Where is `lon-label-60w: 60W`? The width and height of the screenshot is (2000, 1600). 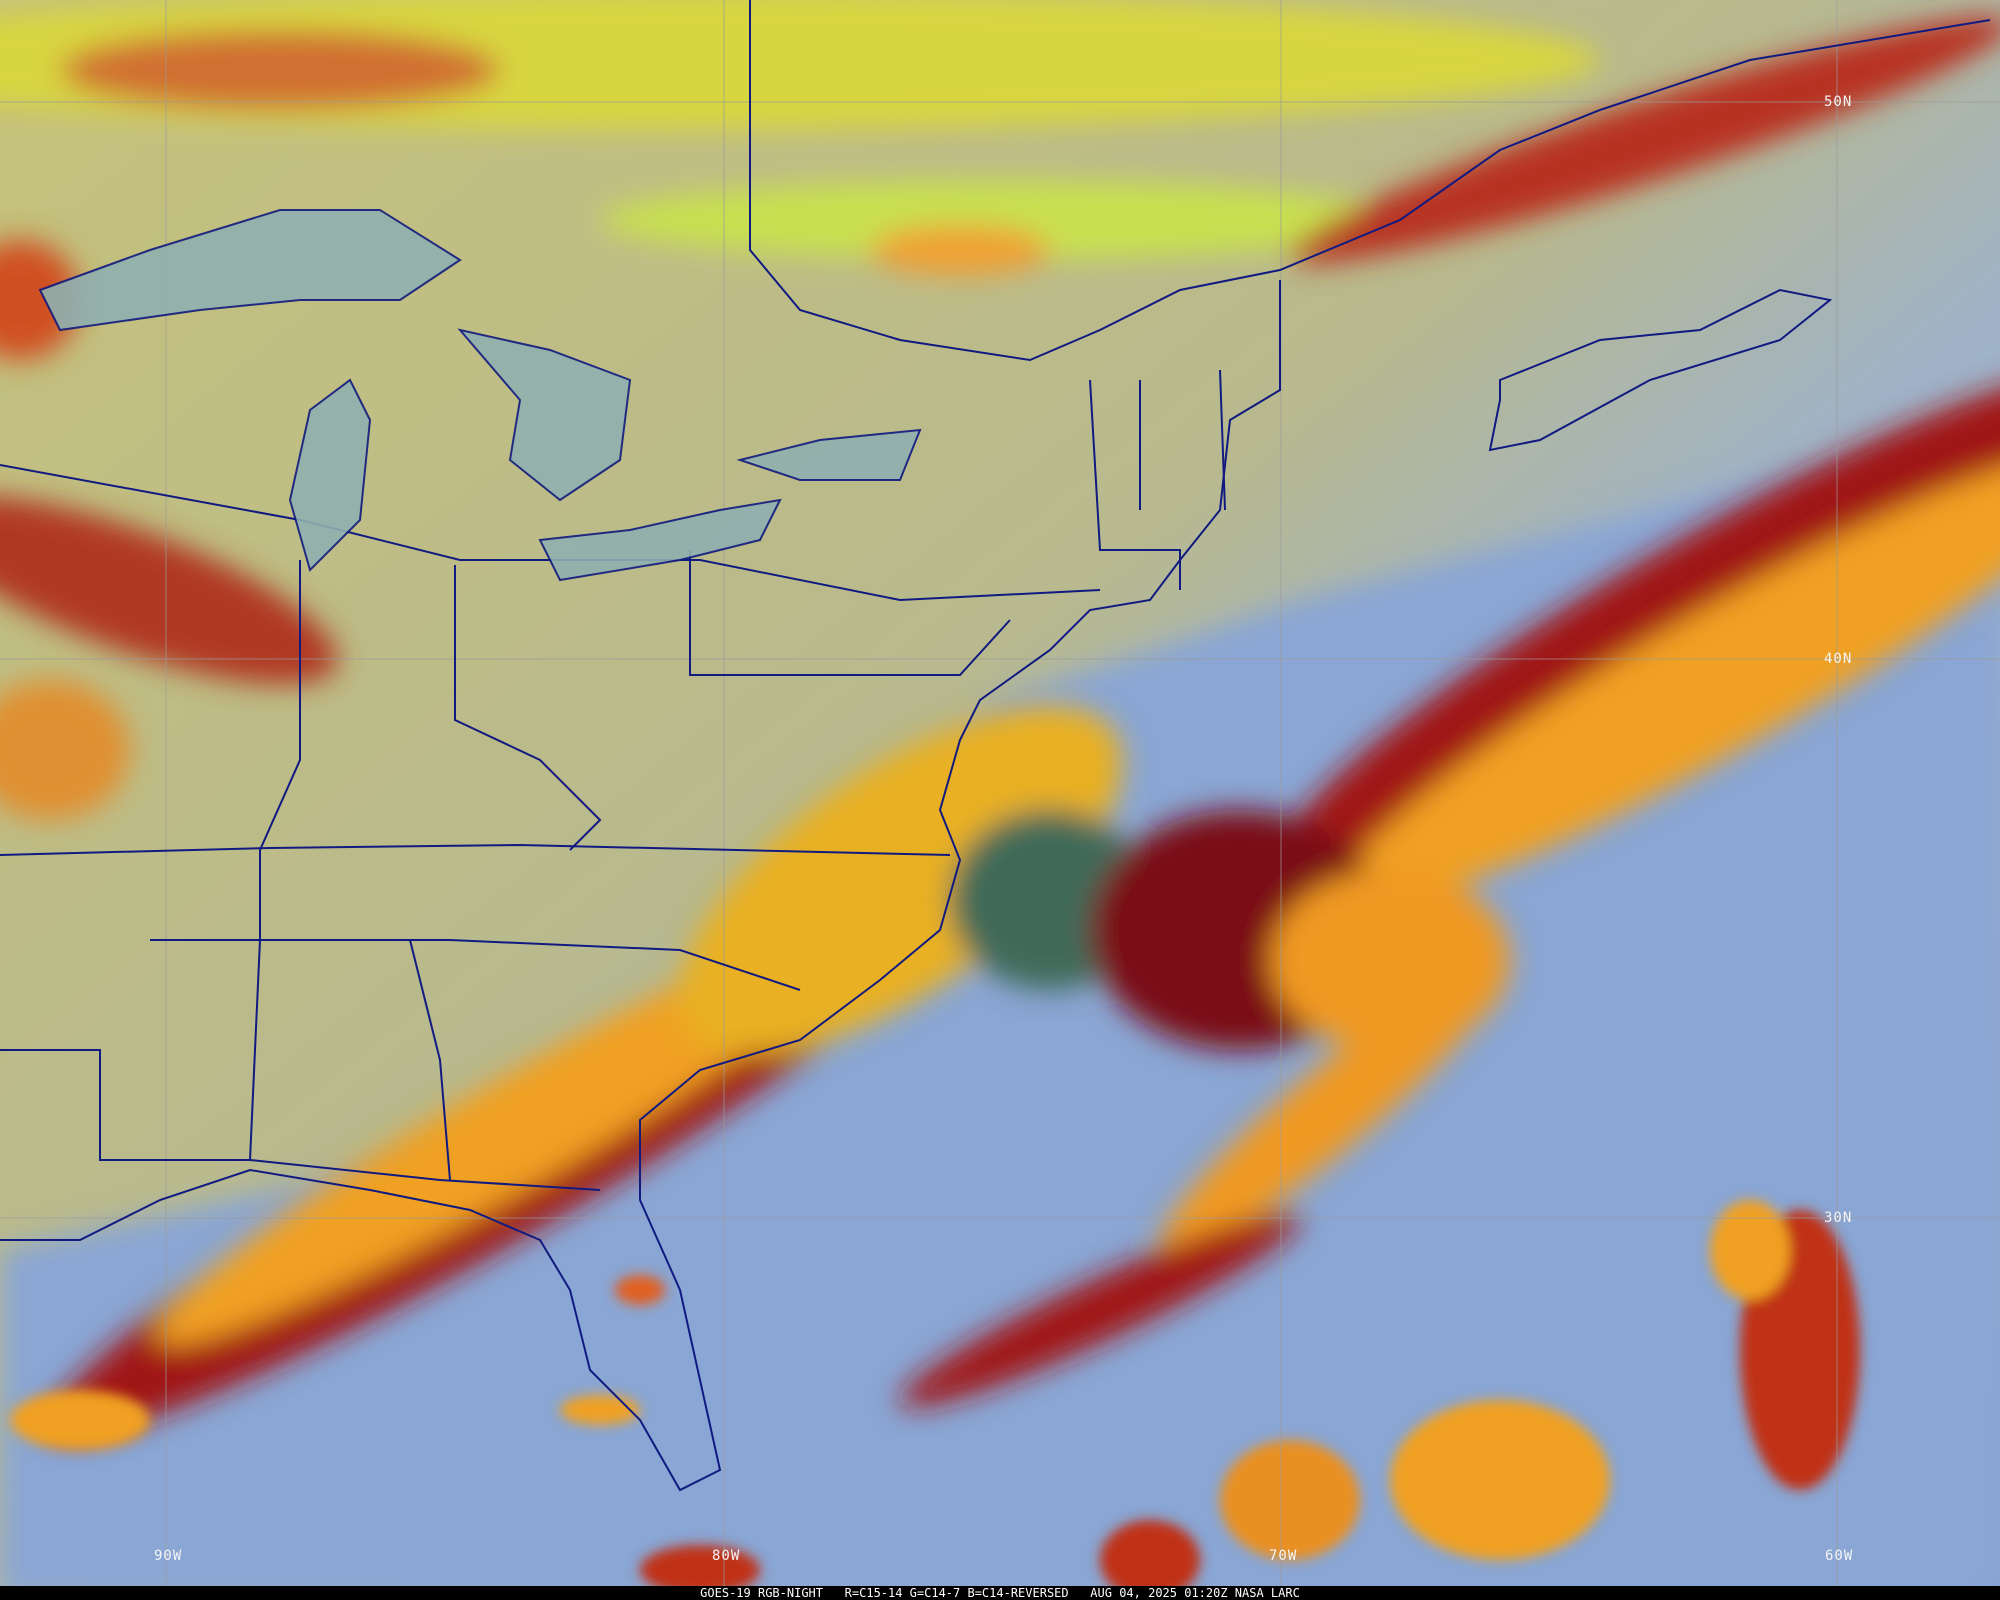 lon-label-60w: 60W is located at coordinates (1839, 1556).